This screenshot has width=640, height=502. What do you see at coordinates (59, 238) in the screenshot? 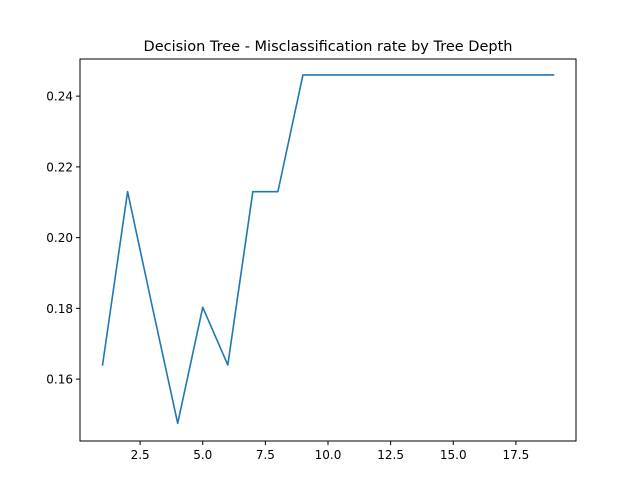
I see `y-tick-label: 0.20` at bounding box center [59, 238].